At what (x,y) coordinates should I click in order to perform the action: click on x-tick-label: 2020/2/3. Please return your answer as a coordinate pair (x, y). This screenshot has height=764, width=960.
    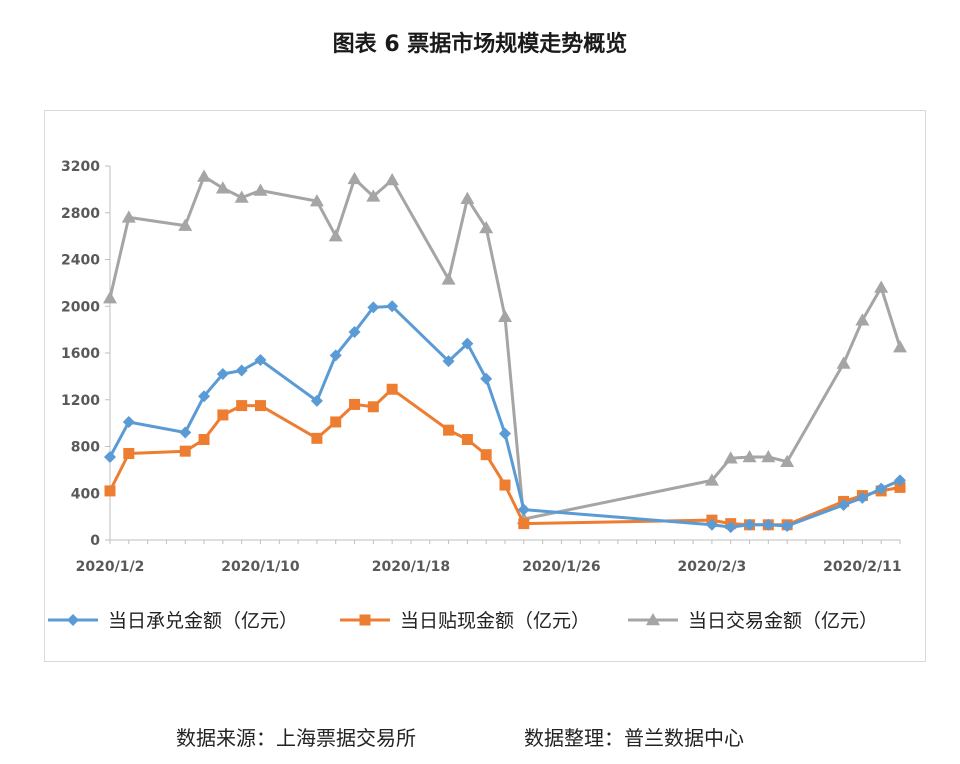
    Looking at the image, I should click on (712, 567).